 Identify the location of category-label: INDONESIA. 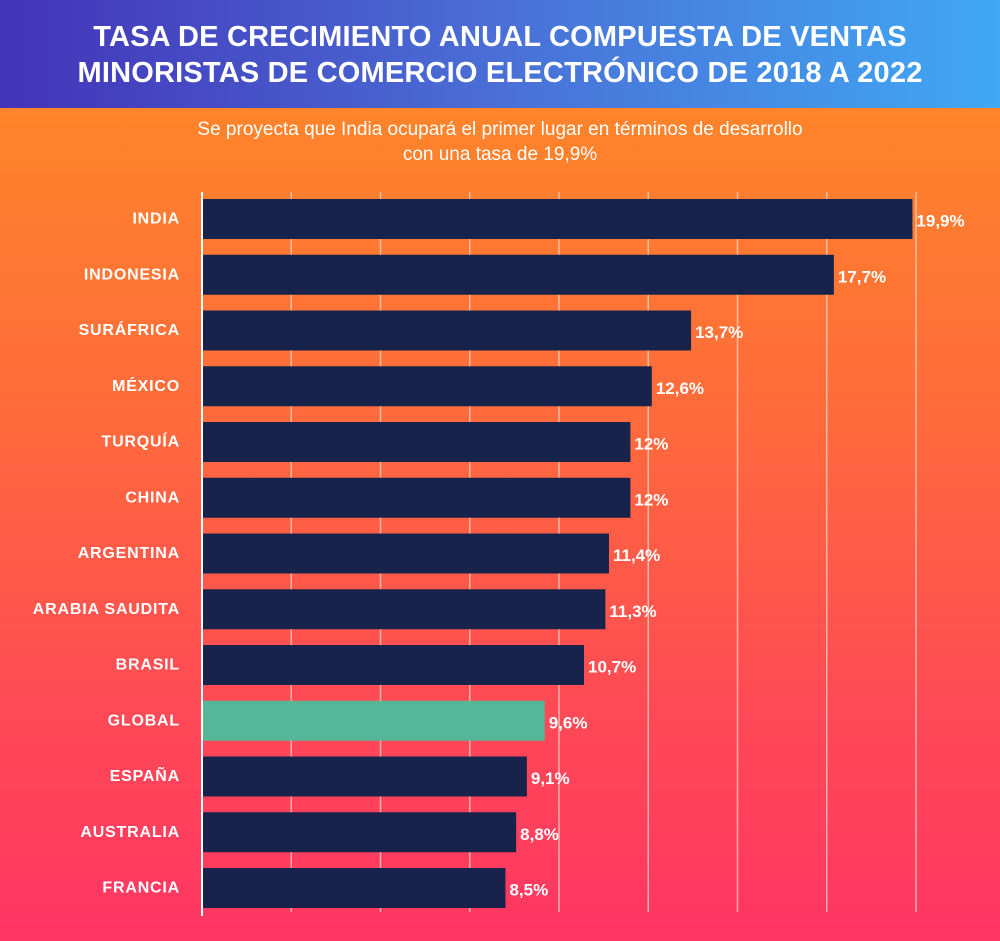
(132, 274).